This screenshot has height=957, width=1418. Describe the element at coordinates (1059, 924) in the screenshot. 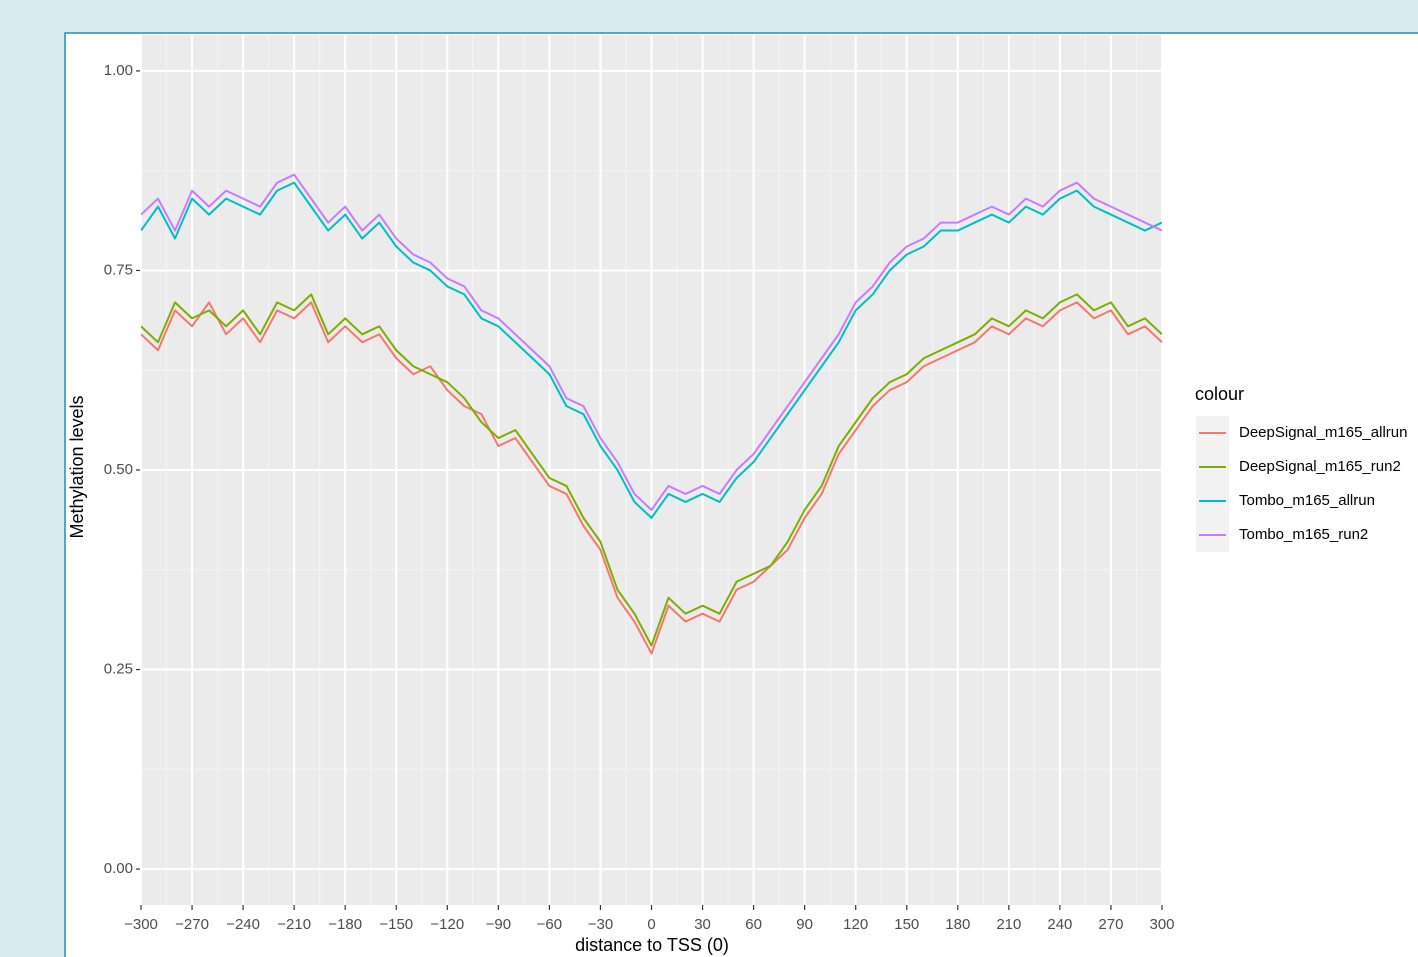

I see `x-tick-label: 240` at that location.